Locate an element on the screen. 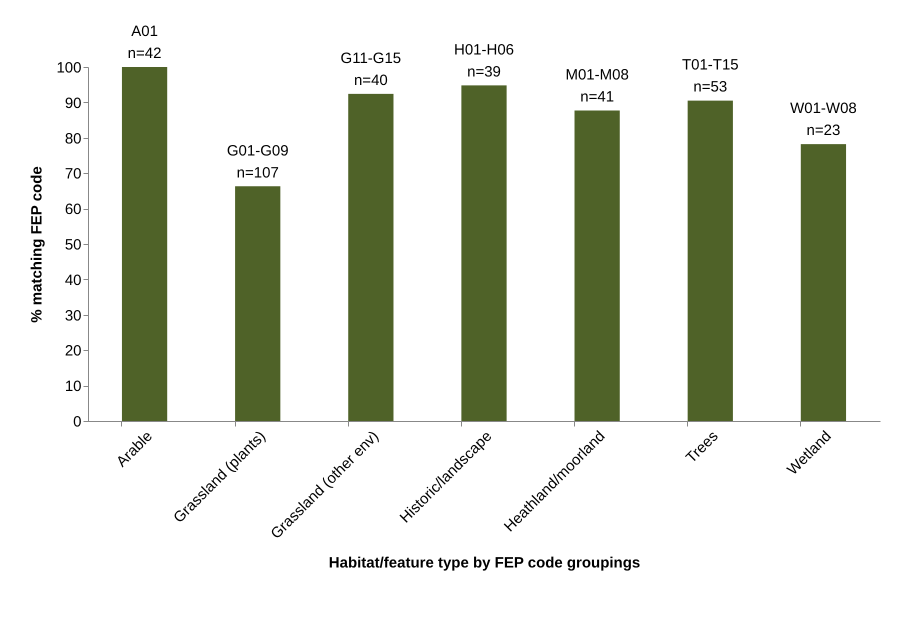 The width and height of the screenshot is (908, 621). annotation: n=107 is located at coordinates (257, 173).